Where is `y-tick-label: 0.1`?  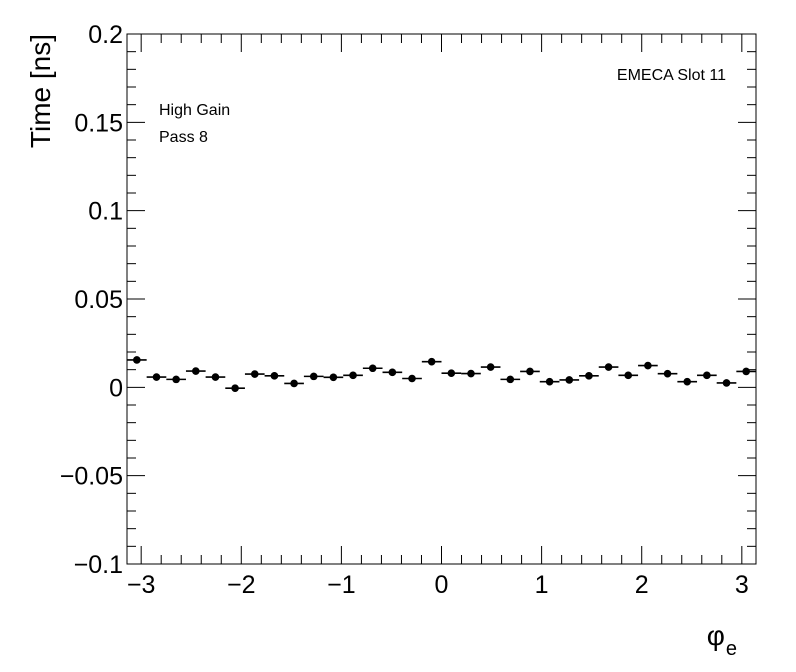 y-tick-label: 0.1 is located at coordinates (105, 212).